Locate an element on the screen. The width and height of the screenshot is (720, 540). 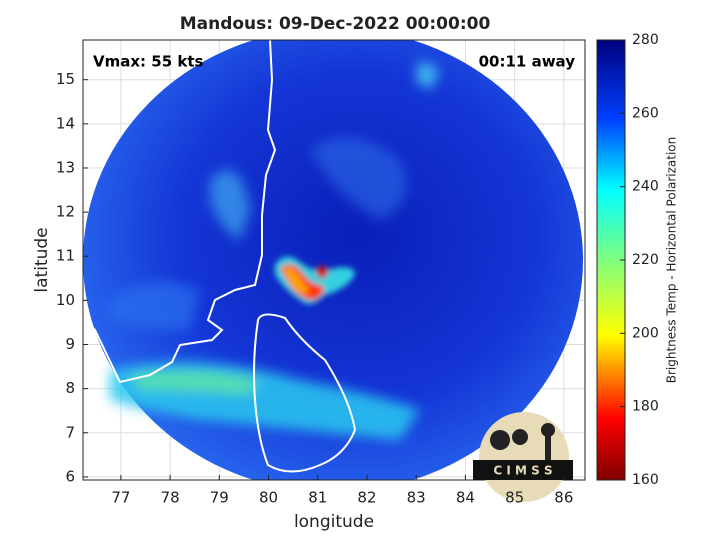
logo-text: C I M S S is located at coordinates (522, 471).